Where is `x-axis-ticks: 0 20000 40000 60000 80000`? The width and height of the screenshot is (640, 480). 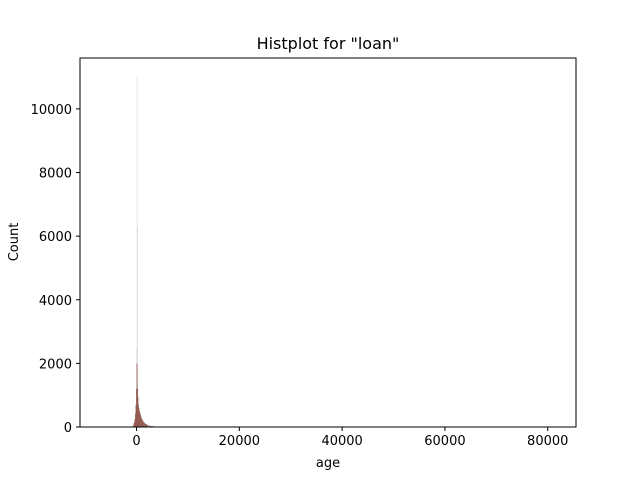 x-axis-ticks: 0 20000 40000 60000 80000 is located at coordinates (350, 438).